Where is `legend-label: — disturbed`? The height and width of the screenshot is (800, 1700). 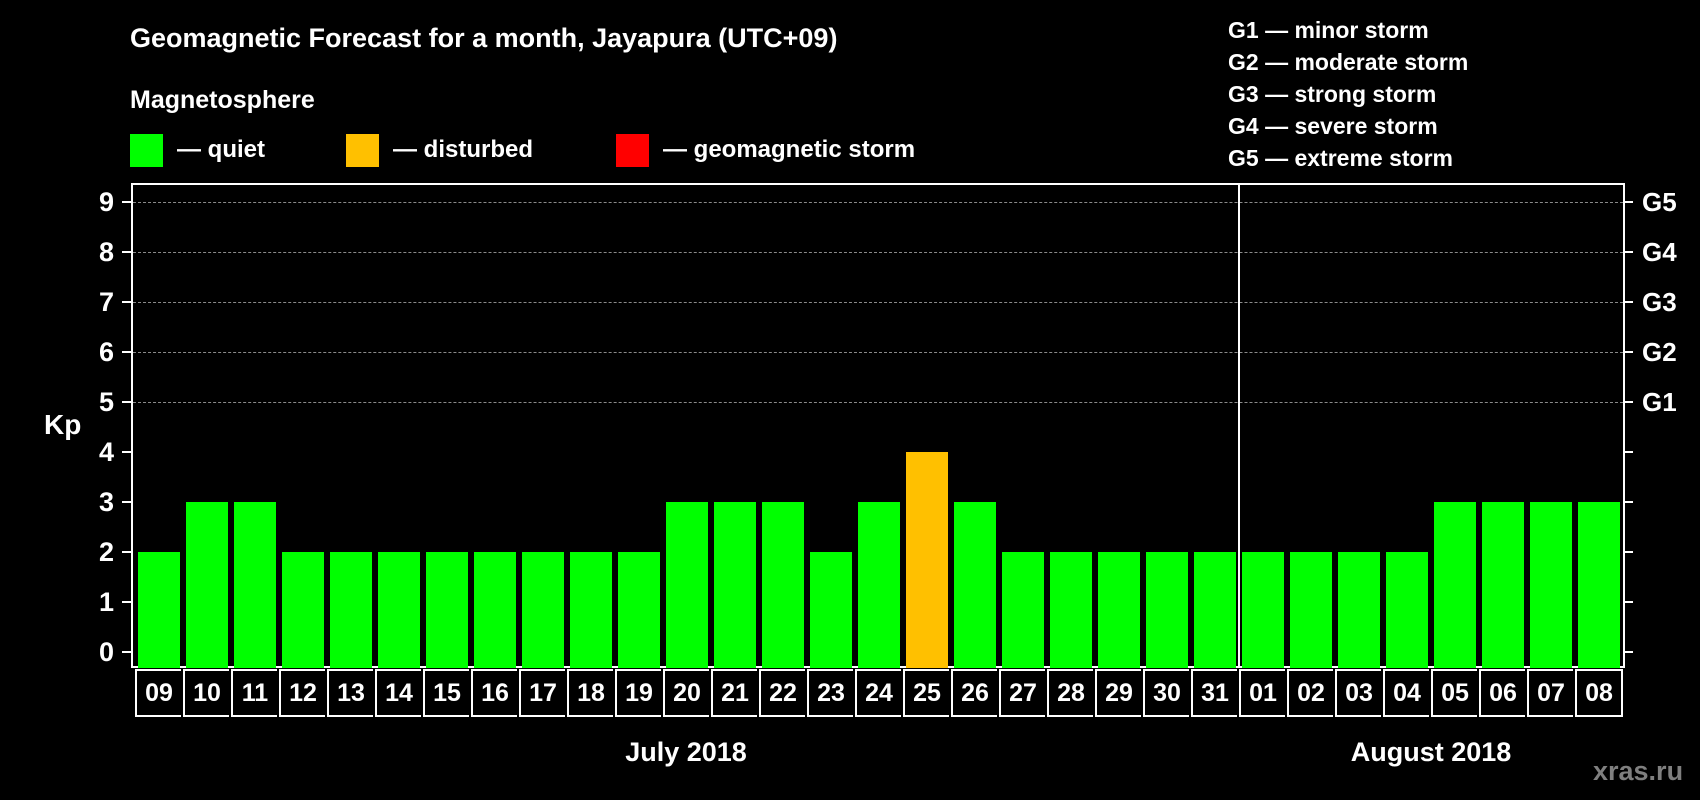 legend-label: — disturbed is located at coordinates (463, 149).